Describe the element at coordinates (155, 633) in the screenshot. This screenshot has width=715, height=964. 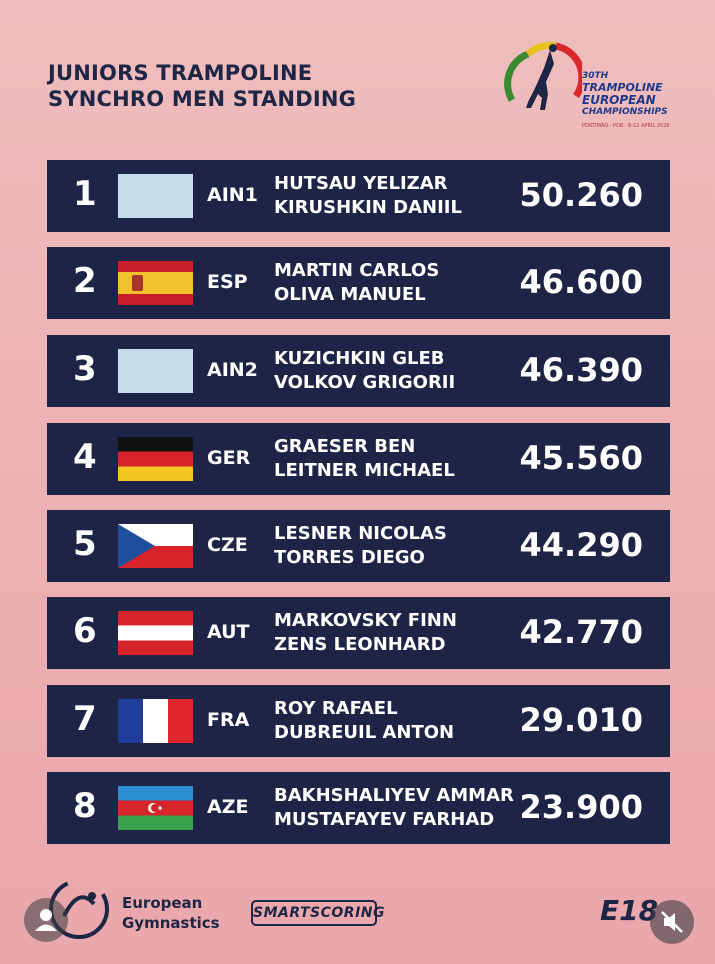
I see `austria-flag-icon` at that location.